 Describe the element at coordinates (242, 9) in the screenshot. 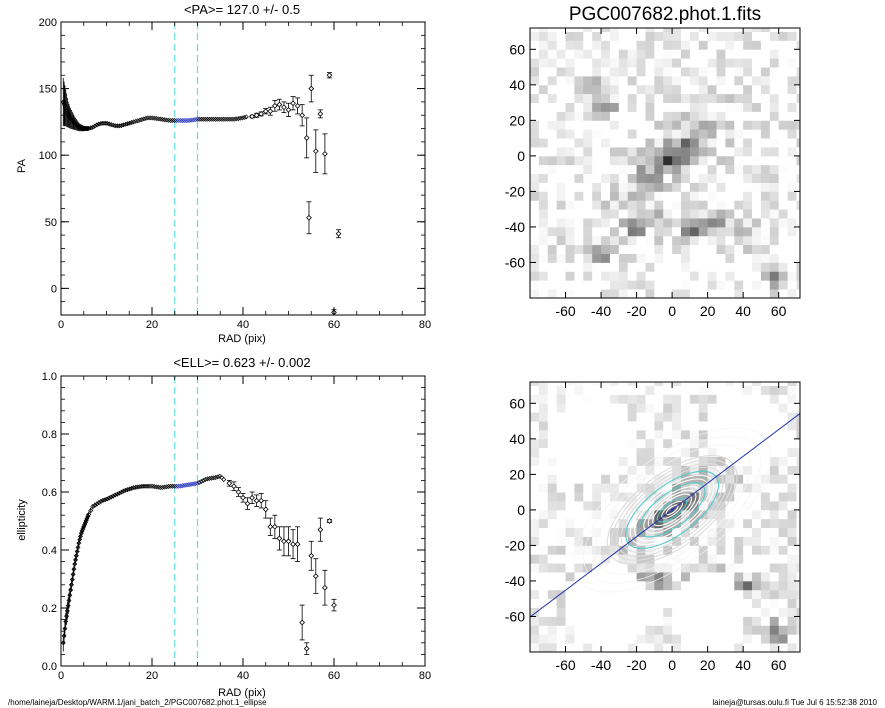

I see `pa-title: <PA>= 127.0 +/- 0.5` at that location.